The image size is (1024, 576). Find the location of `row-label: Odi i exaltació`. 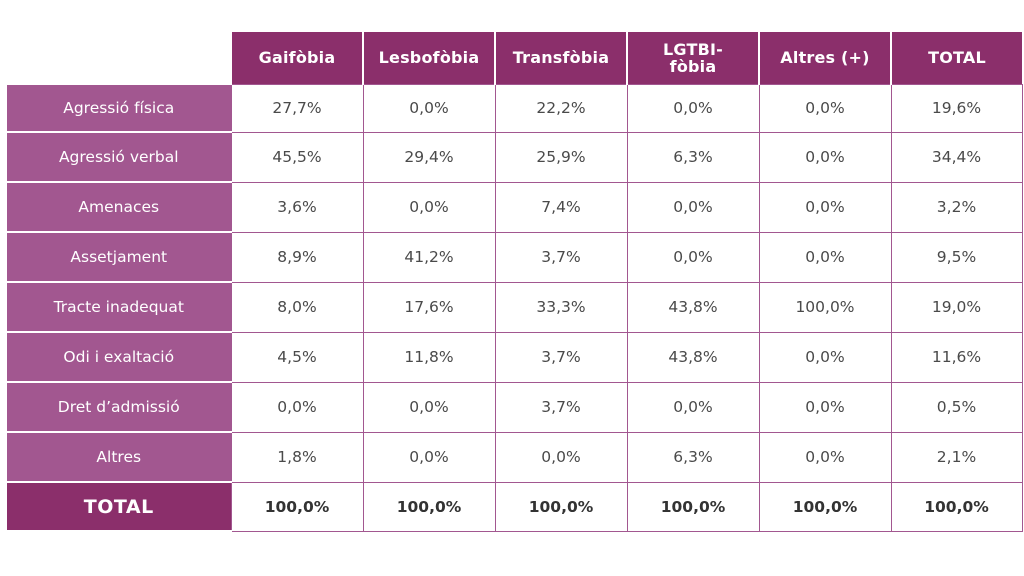

row-label: Odi i exaltació is located at coordinates (119, 357).